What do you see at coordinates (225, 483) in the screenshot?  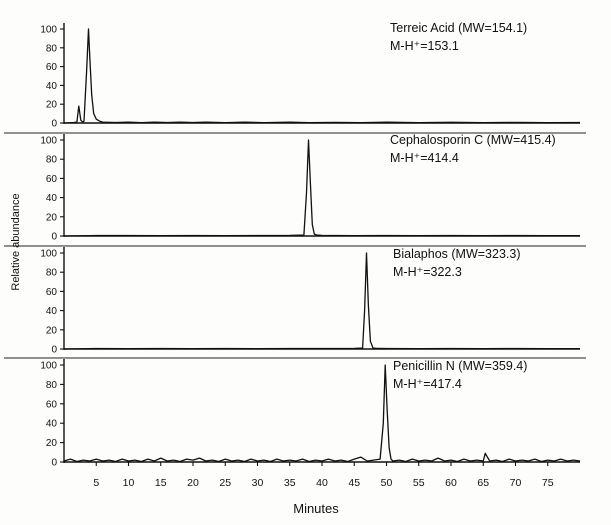 I see `x-tick-label: 25` at bounding box center [225, 483].